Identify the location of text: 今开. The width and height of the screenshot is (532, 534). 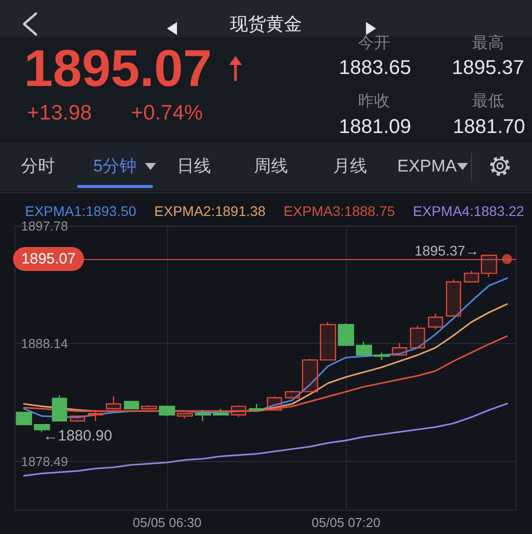
(374, 43).